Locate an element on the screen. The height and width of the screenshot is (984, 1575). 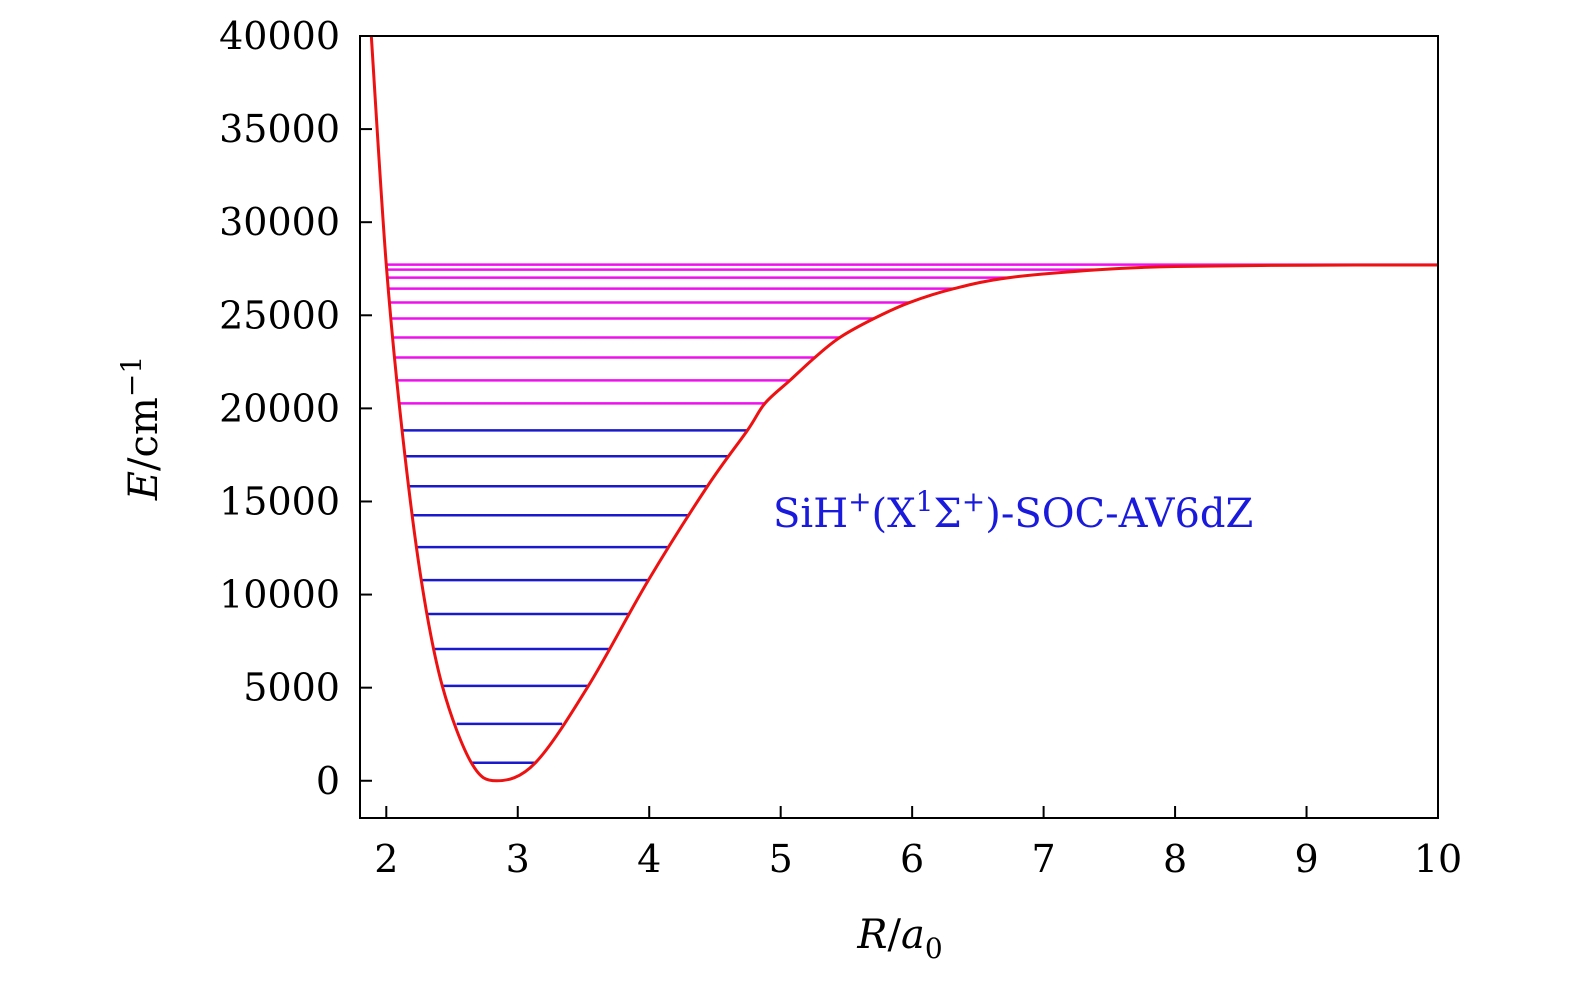
y-tick-label: 10000 is located at coordinates (279, 595).